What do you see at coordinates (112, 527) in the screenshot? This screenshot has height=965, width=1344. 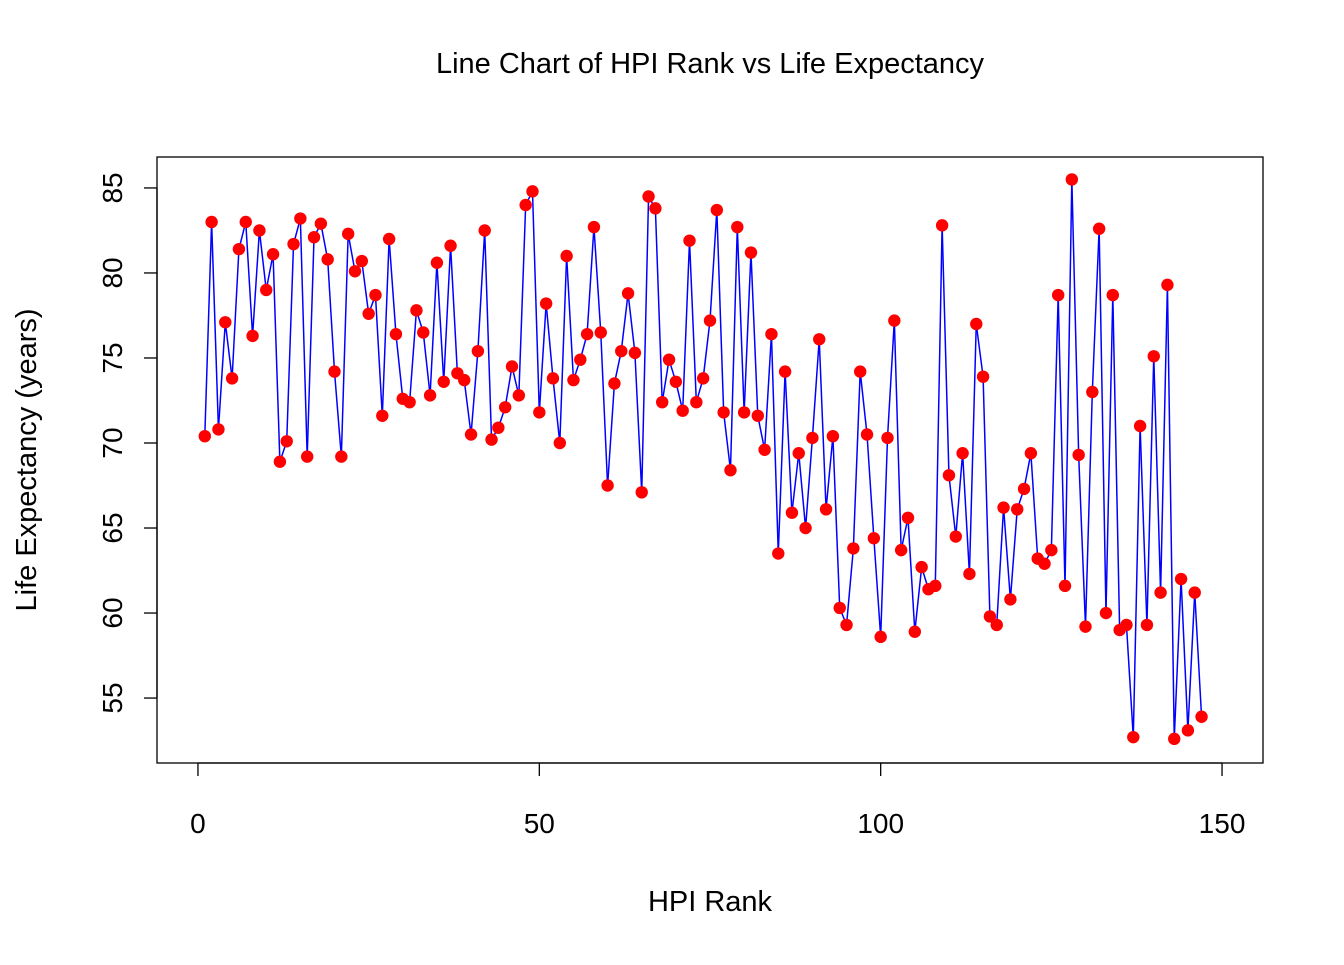 I see `y-tick-label: 65` at bounding box center [112, 527].